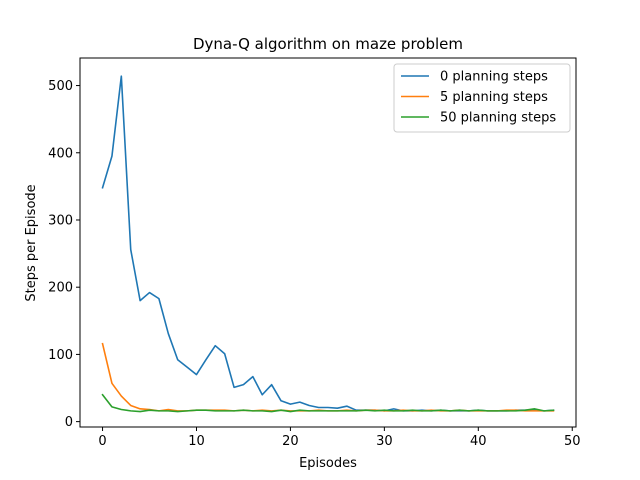 This screenshot has width=640, height=480. What do you see at coordinates (290, 441) in the screenshot?
I see `x-tick-label: 20` at bounding box center [290, 441].